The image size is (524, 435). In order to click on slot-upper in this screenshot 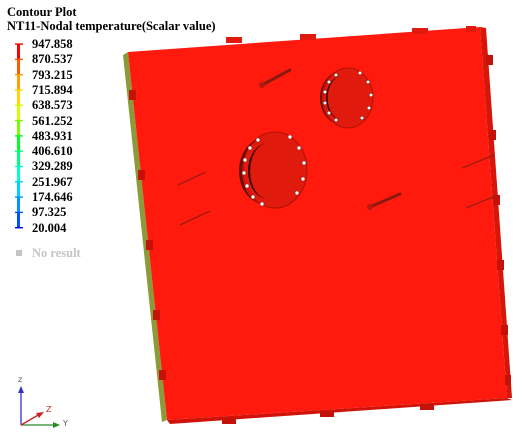, I will do `click(275, 78)`.